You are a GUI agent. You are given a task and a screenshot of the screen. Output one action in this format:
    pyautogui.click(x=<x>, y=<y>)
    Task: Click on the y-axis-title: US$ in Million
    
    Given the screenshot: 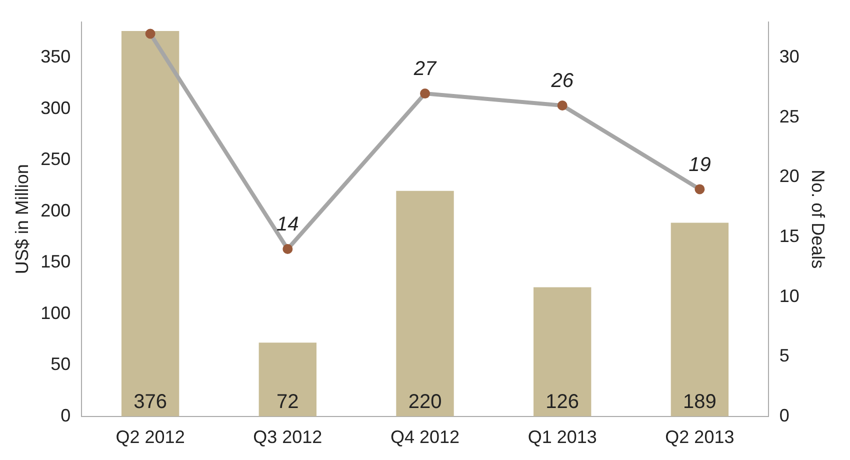 What is the action you would take?
    pyautogui.click(x=22, y=219)
    